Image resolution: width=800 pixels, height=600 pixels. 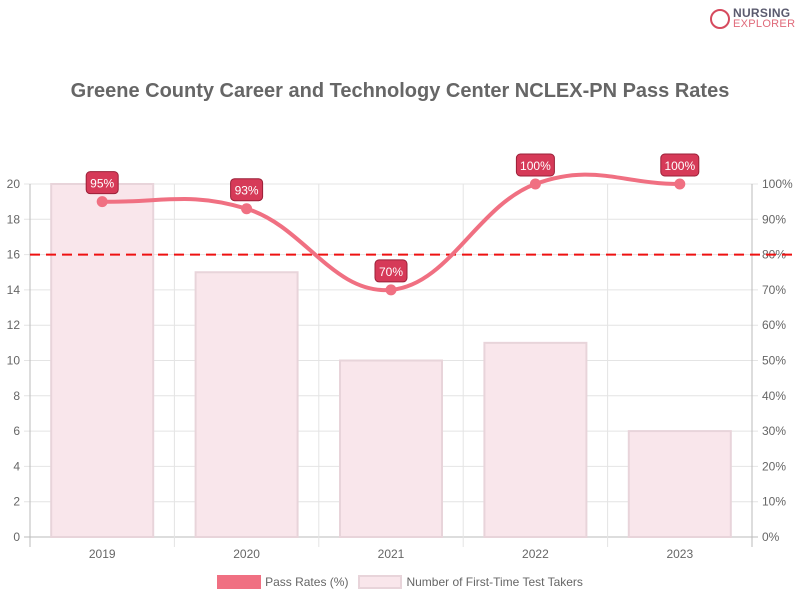 What do you see at coordinates (16, 431) in the screenshot?
I see `left-tick-label: 6` at bounding box center [16, 431].